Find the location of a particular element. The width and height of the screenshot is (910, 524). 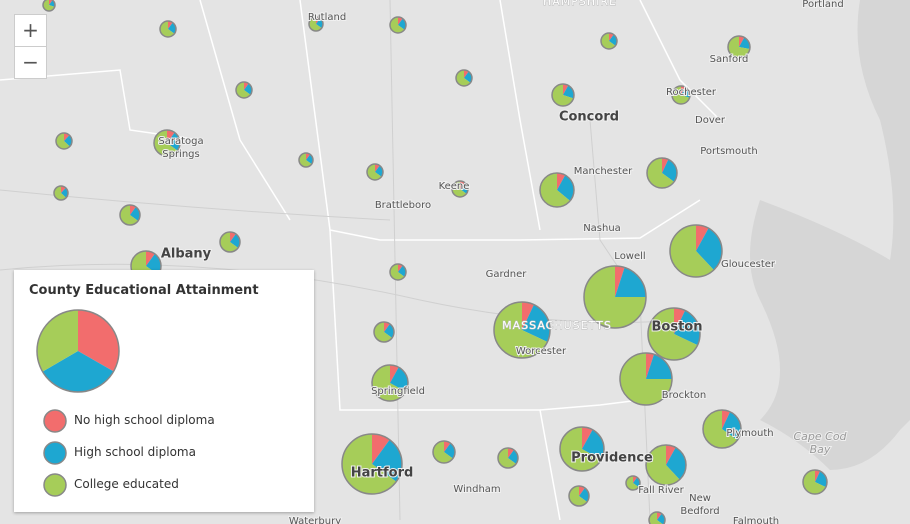

place-label: Gloucester is located at coordinates (748, 264).